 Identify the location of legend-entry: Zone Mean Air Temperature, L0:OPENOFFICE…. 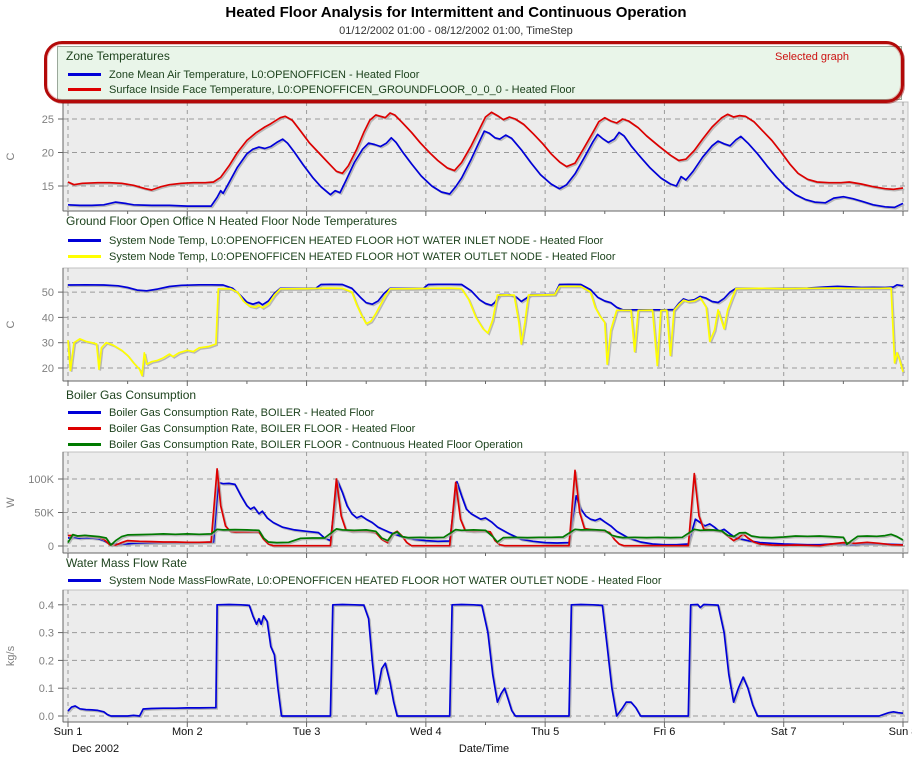
(243, 74).